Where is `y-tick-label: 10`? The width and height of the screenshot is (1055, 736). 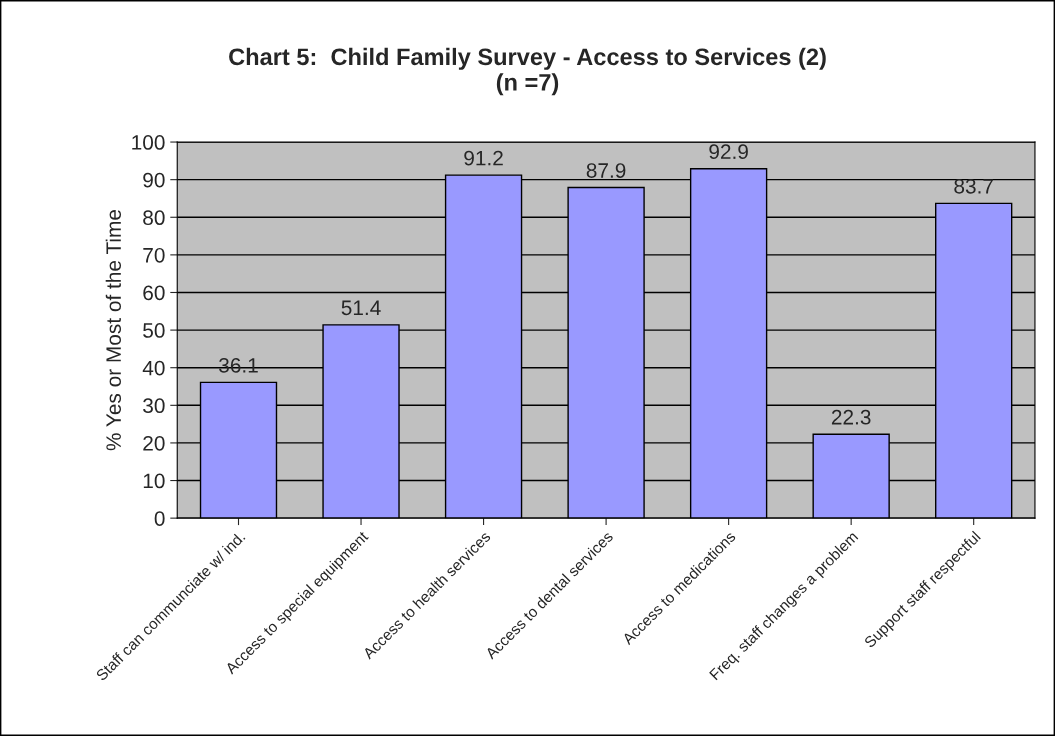
y-tick-label: 10 is located at coordinates (154, 481).